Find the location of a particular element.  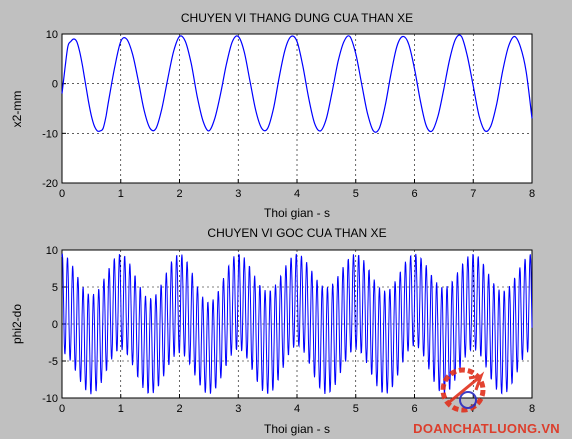

y-axis-ticks: 10 5 0 -5 -10 is located at coordinates (54, 325).